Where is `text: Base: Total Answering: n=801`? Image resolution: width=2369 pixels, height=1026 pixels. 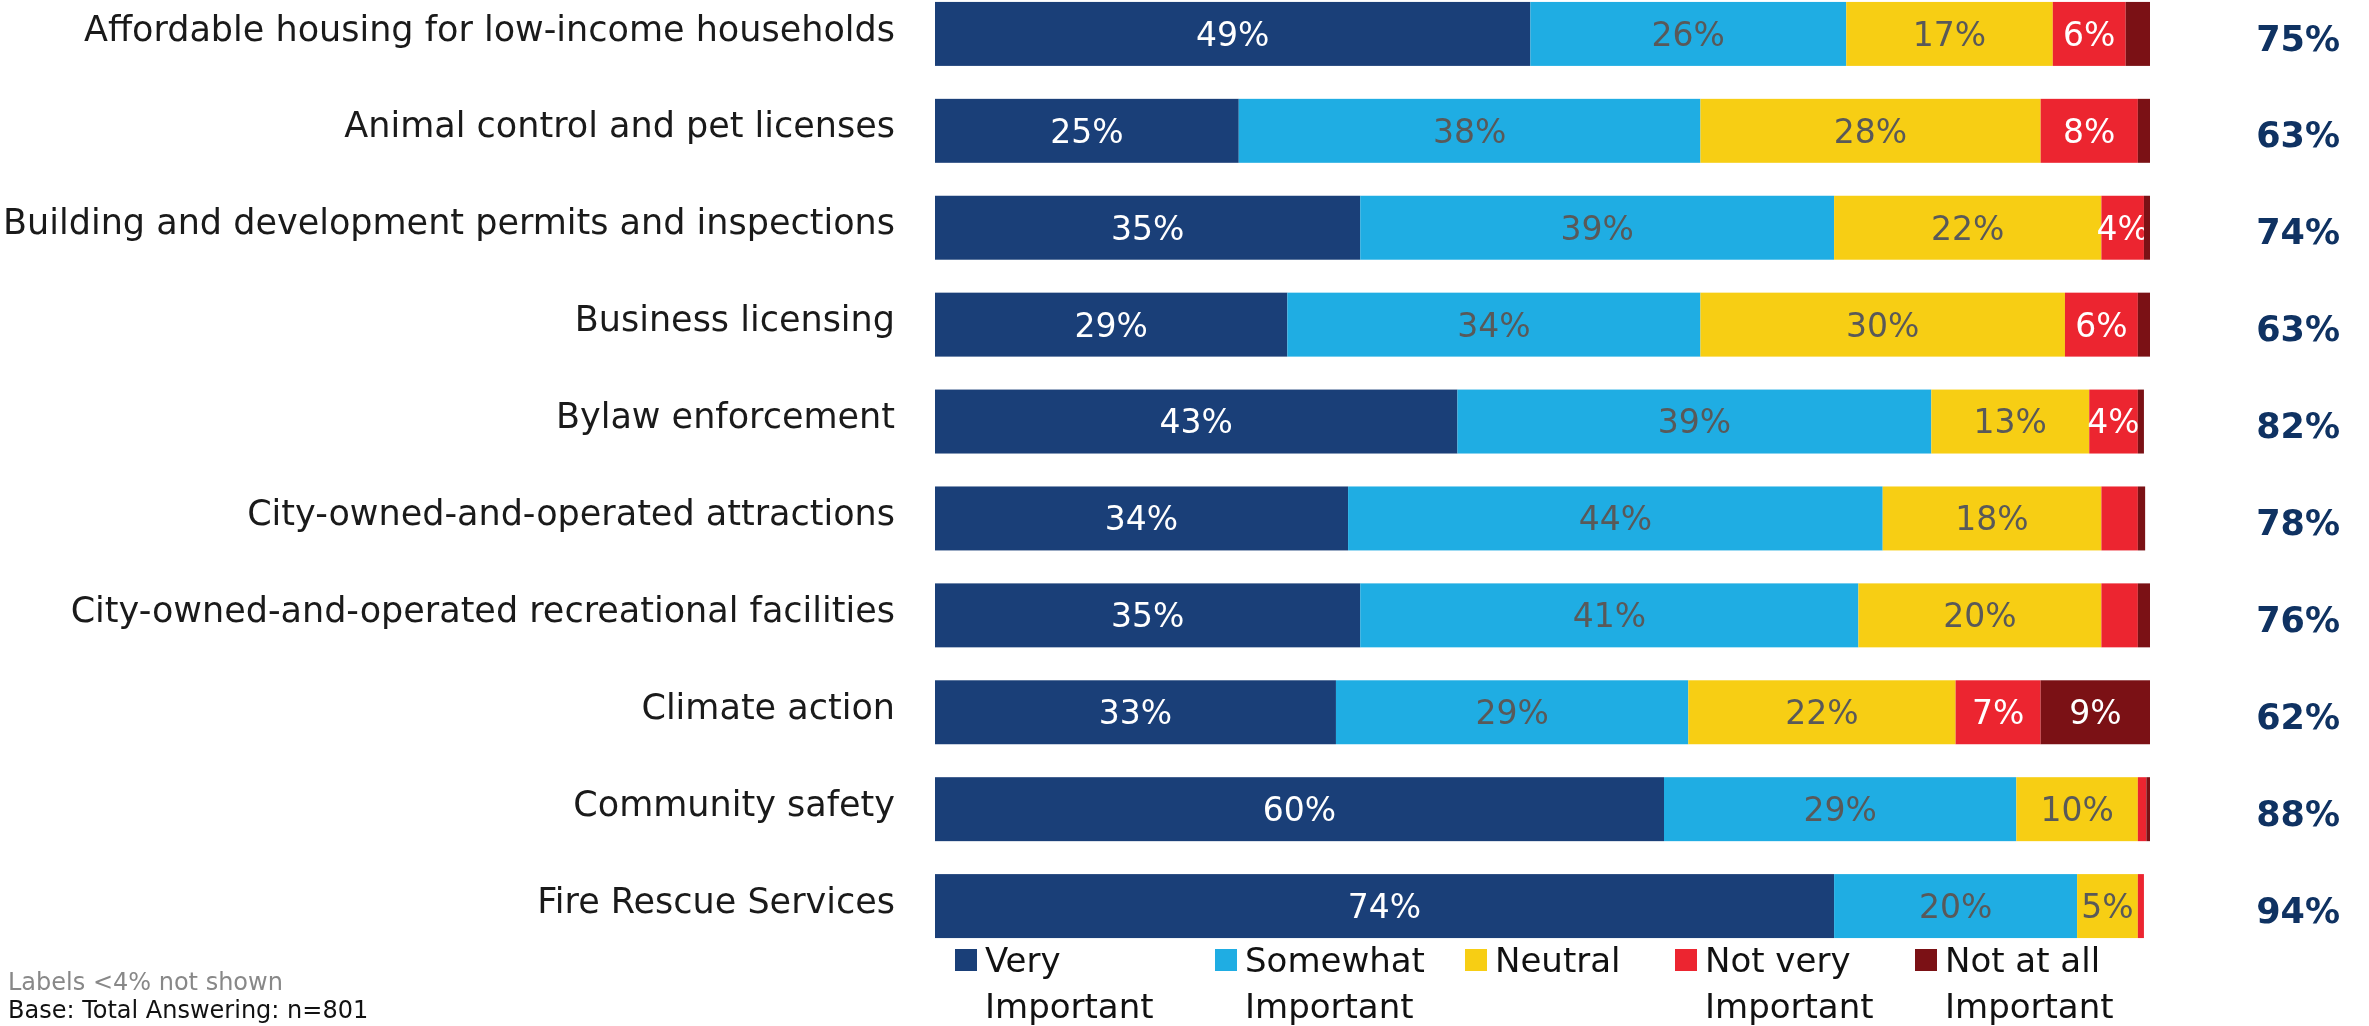 text: Base: Total Answering: n=801 is located at coordinates (188, 1010).